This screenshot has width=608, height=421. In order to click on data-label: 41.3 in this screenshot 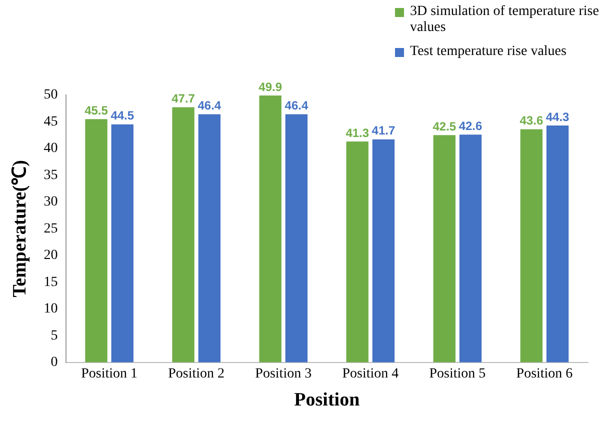, I will do `click(358, 133)`.